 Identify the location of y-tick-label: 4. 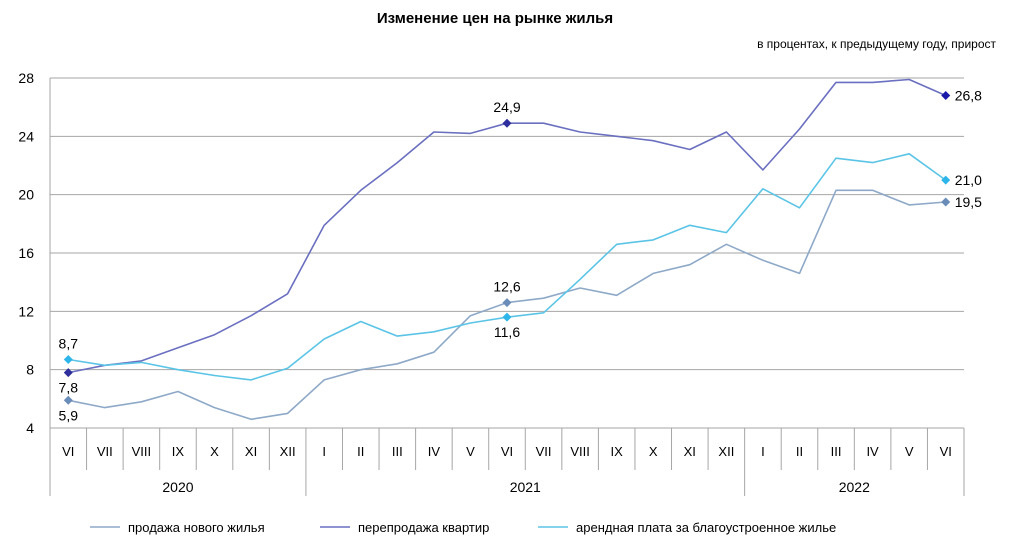
(30, 428).